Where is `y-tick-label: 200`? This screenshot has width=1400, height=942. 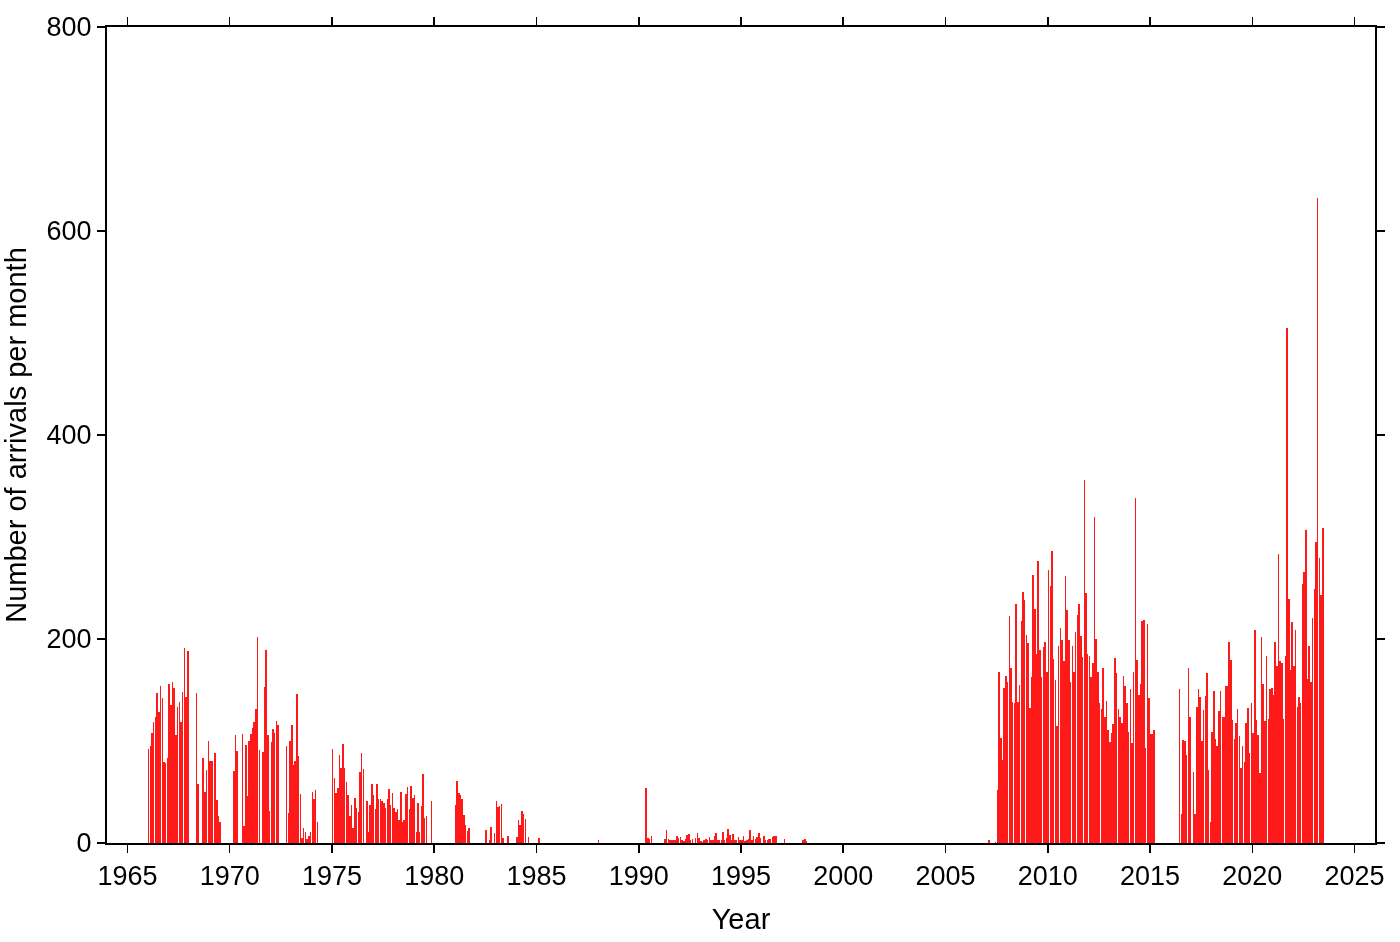 y-tick-label: 200 is located at coordinates (69, 639).